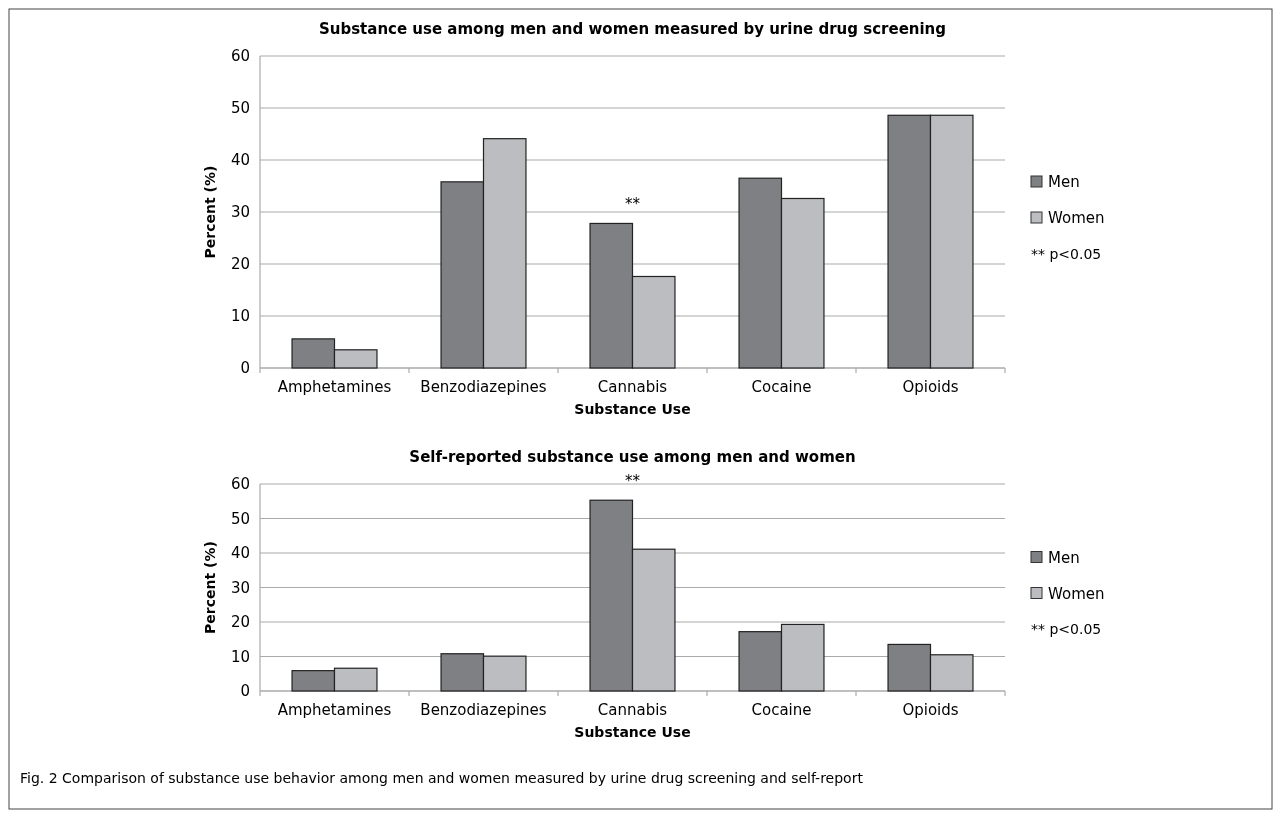 This screenshot has height=832, width=1281. Describe the element at coordinates (632, 457) in the screenshot. I see `chart-title: Self-reported substance use among men and women` at that location.